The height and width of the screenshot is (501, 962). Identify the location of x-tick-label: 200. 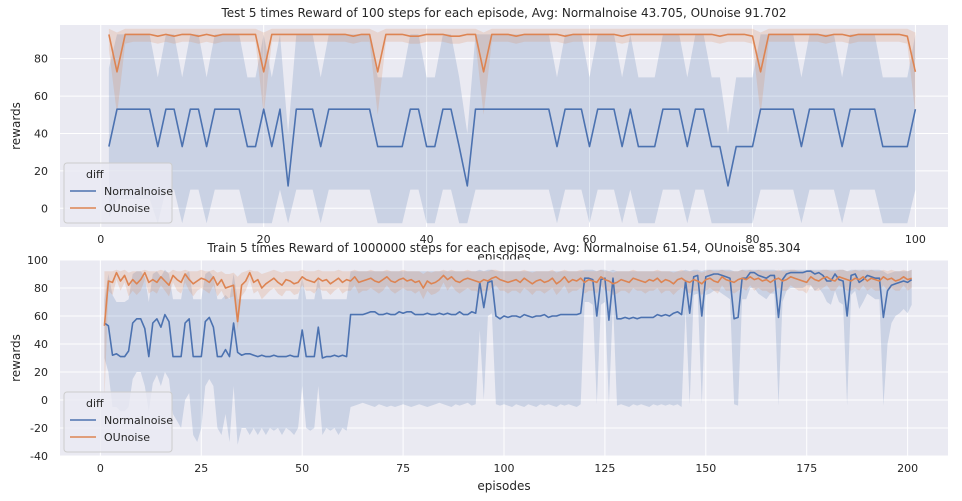
(907, 468).